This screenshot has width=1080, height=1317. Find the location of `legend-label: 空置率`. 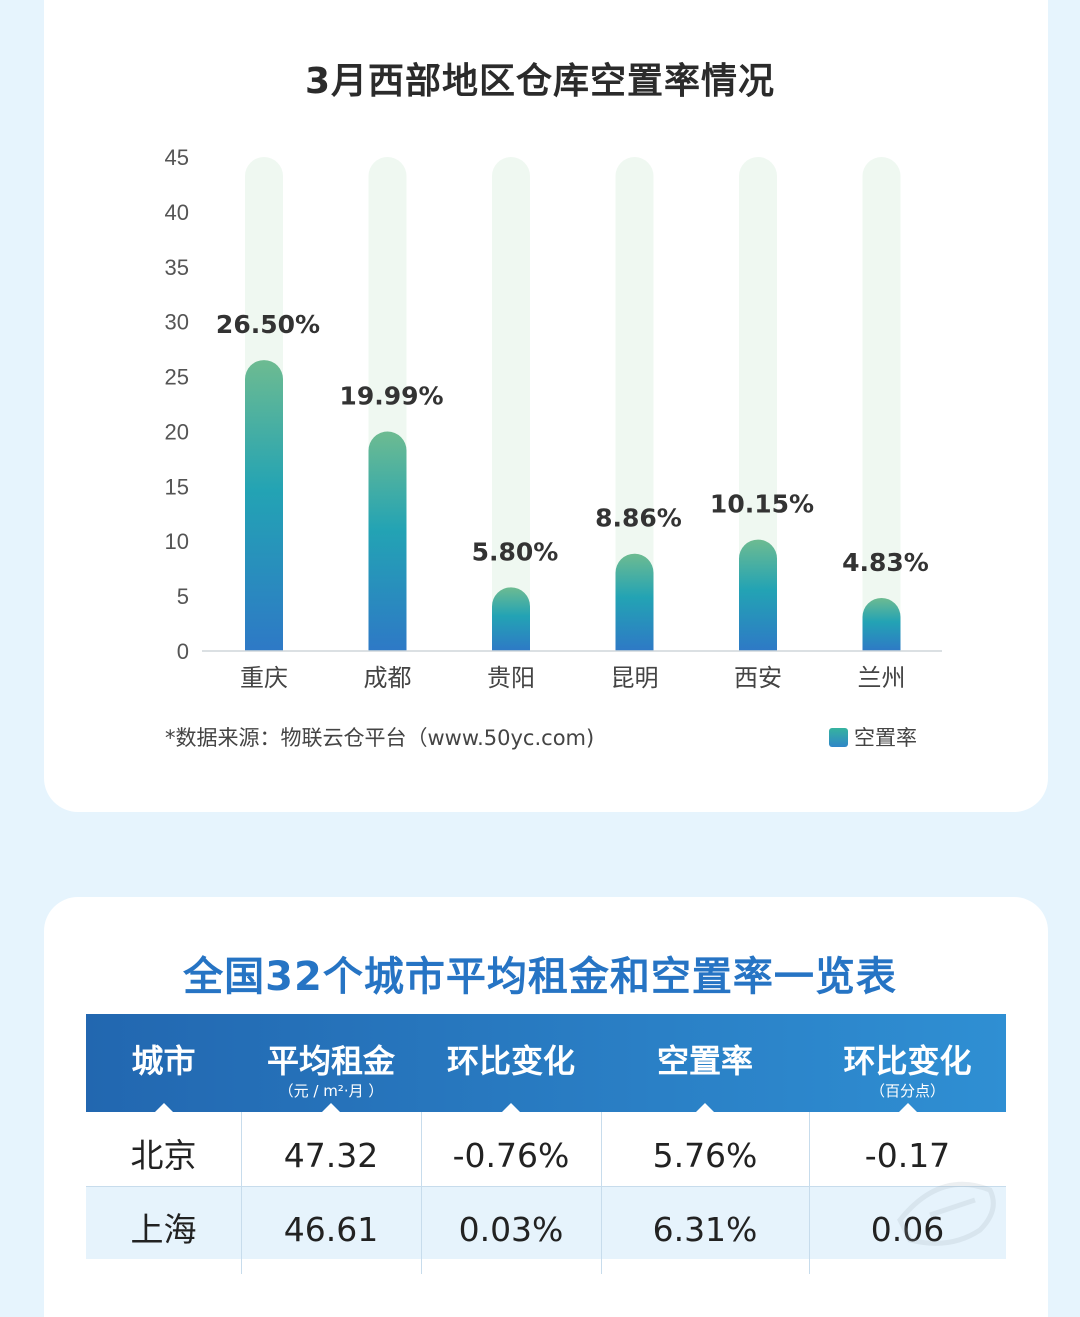

legend-label: 空置率 is located at coordinates (885, 738).